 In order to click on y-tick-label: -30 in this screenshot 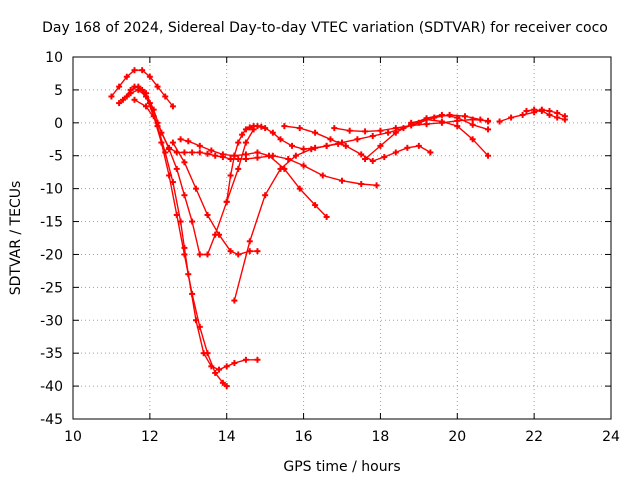, I will do `click(51, 321)`.